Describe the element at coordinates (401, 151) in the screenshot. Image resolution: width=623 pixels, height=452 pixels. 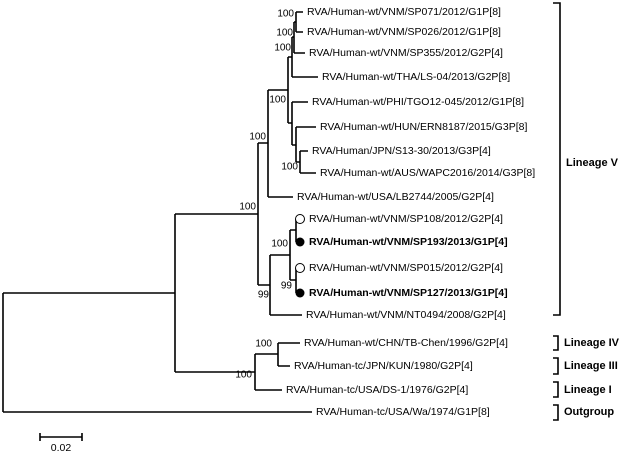
I see `leaf-label: RVA/Human/JPN/S13-30/2013/G3P[4]` at that location.